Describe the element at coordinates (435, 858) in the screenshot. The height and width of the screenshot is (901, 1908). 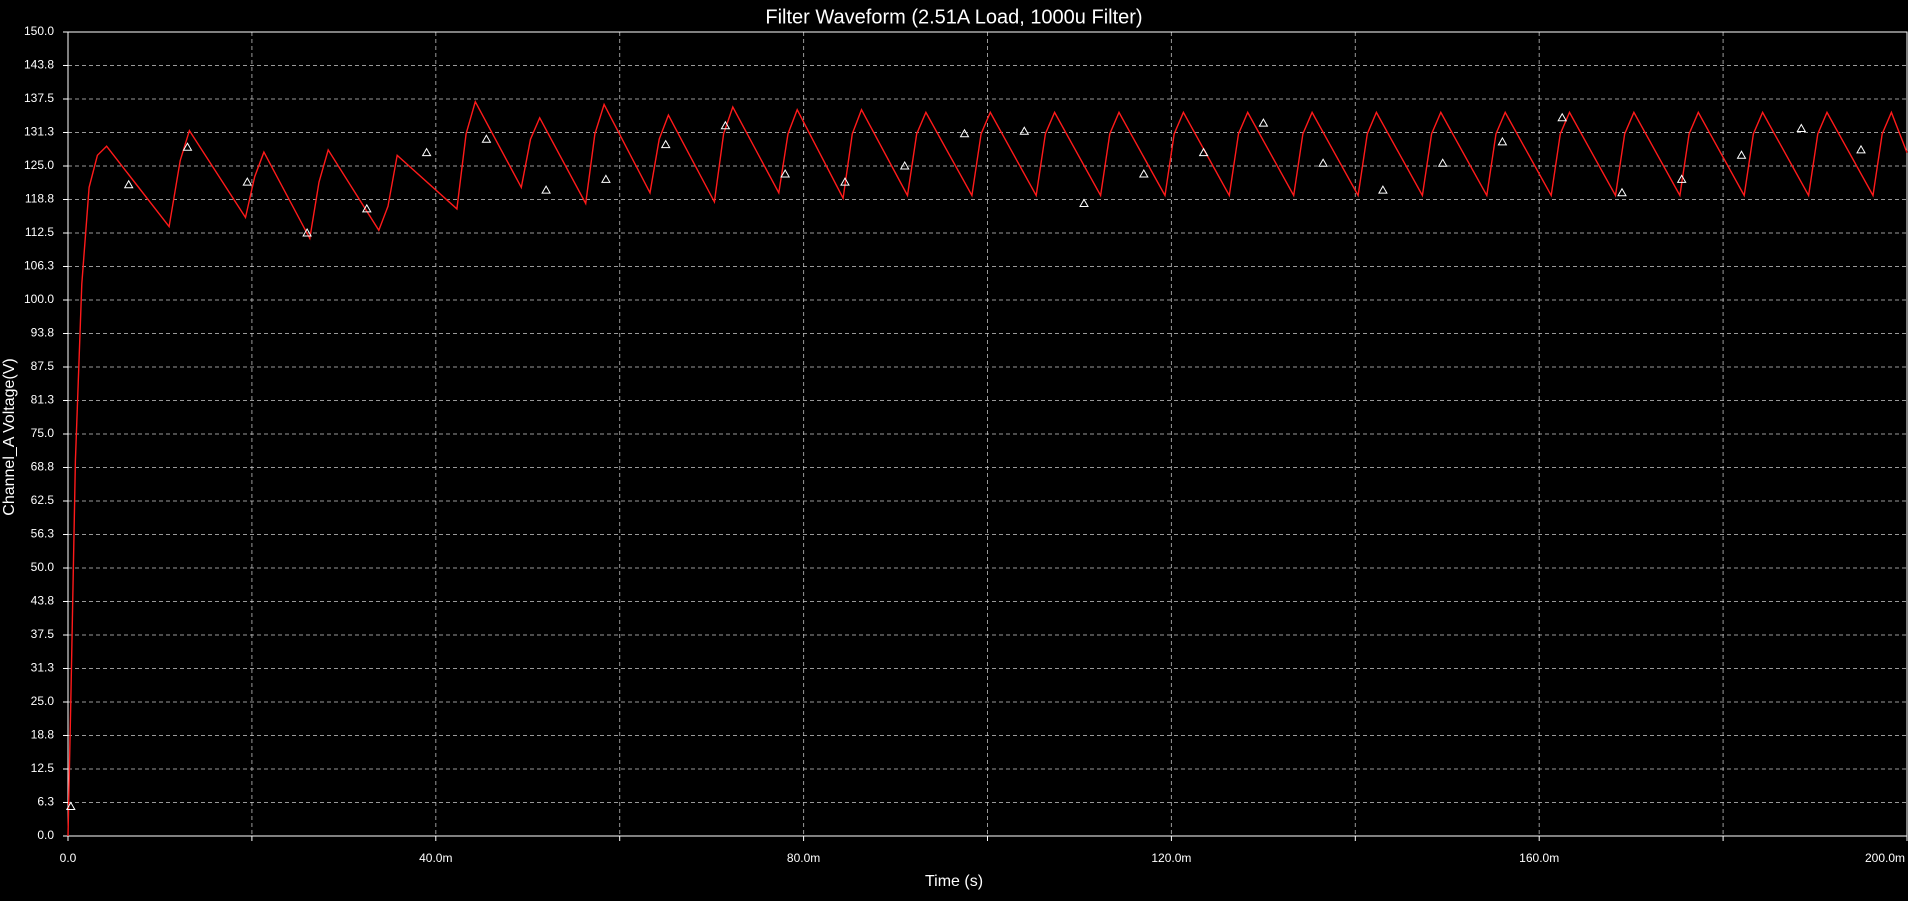
I see `x-tick-label: 40.0m` at that location.